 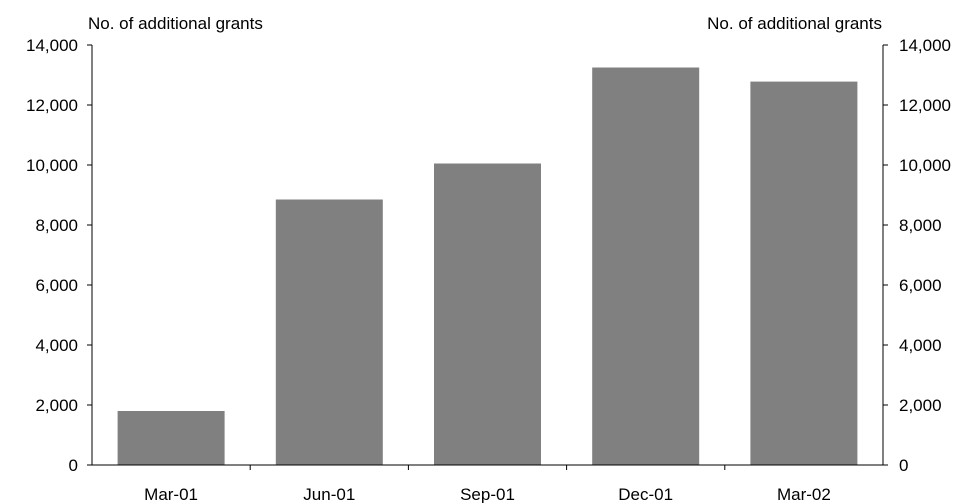 What do you see at coordinates (56, 285) in the screenshot?
I see `y-tick-label-left: 6,000` at bounding box center [56, 285].